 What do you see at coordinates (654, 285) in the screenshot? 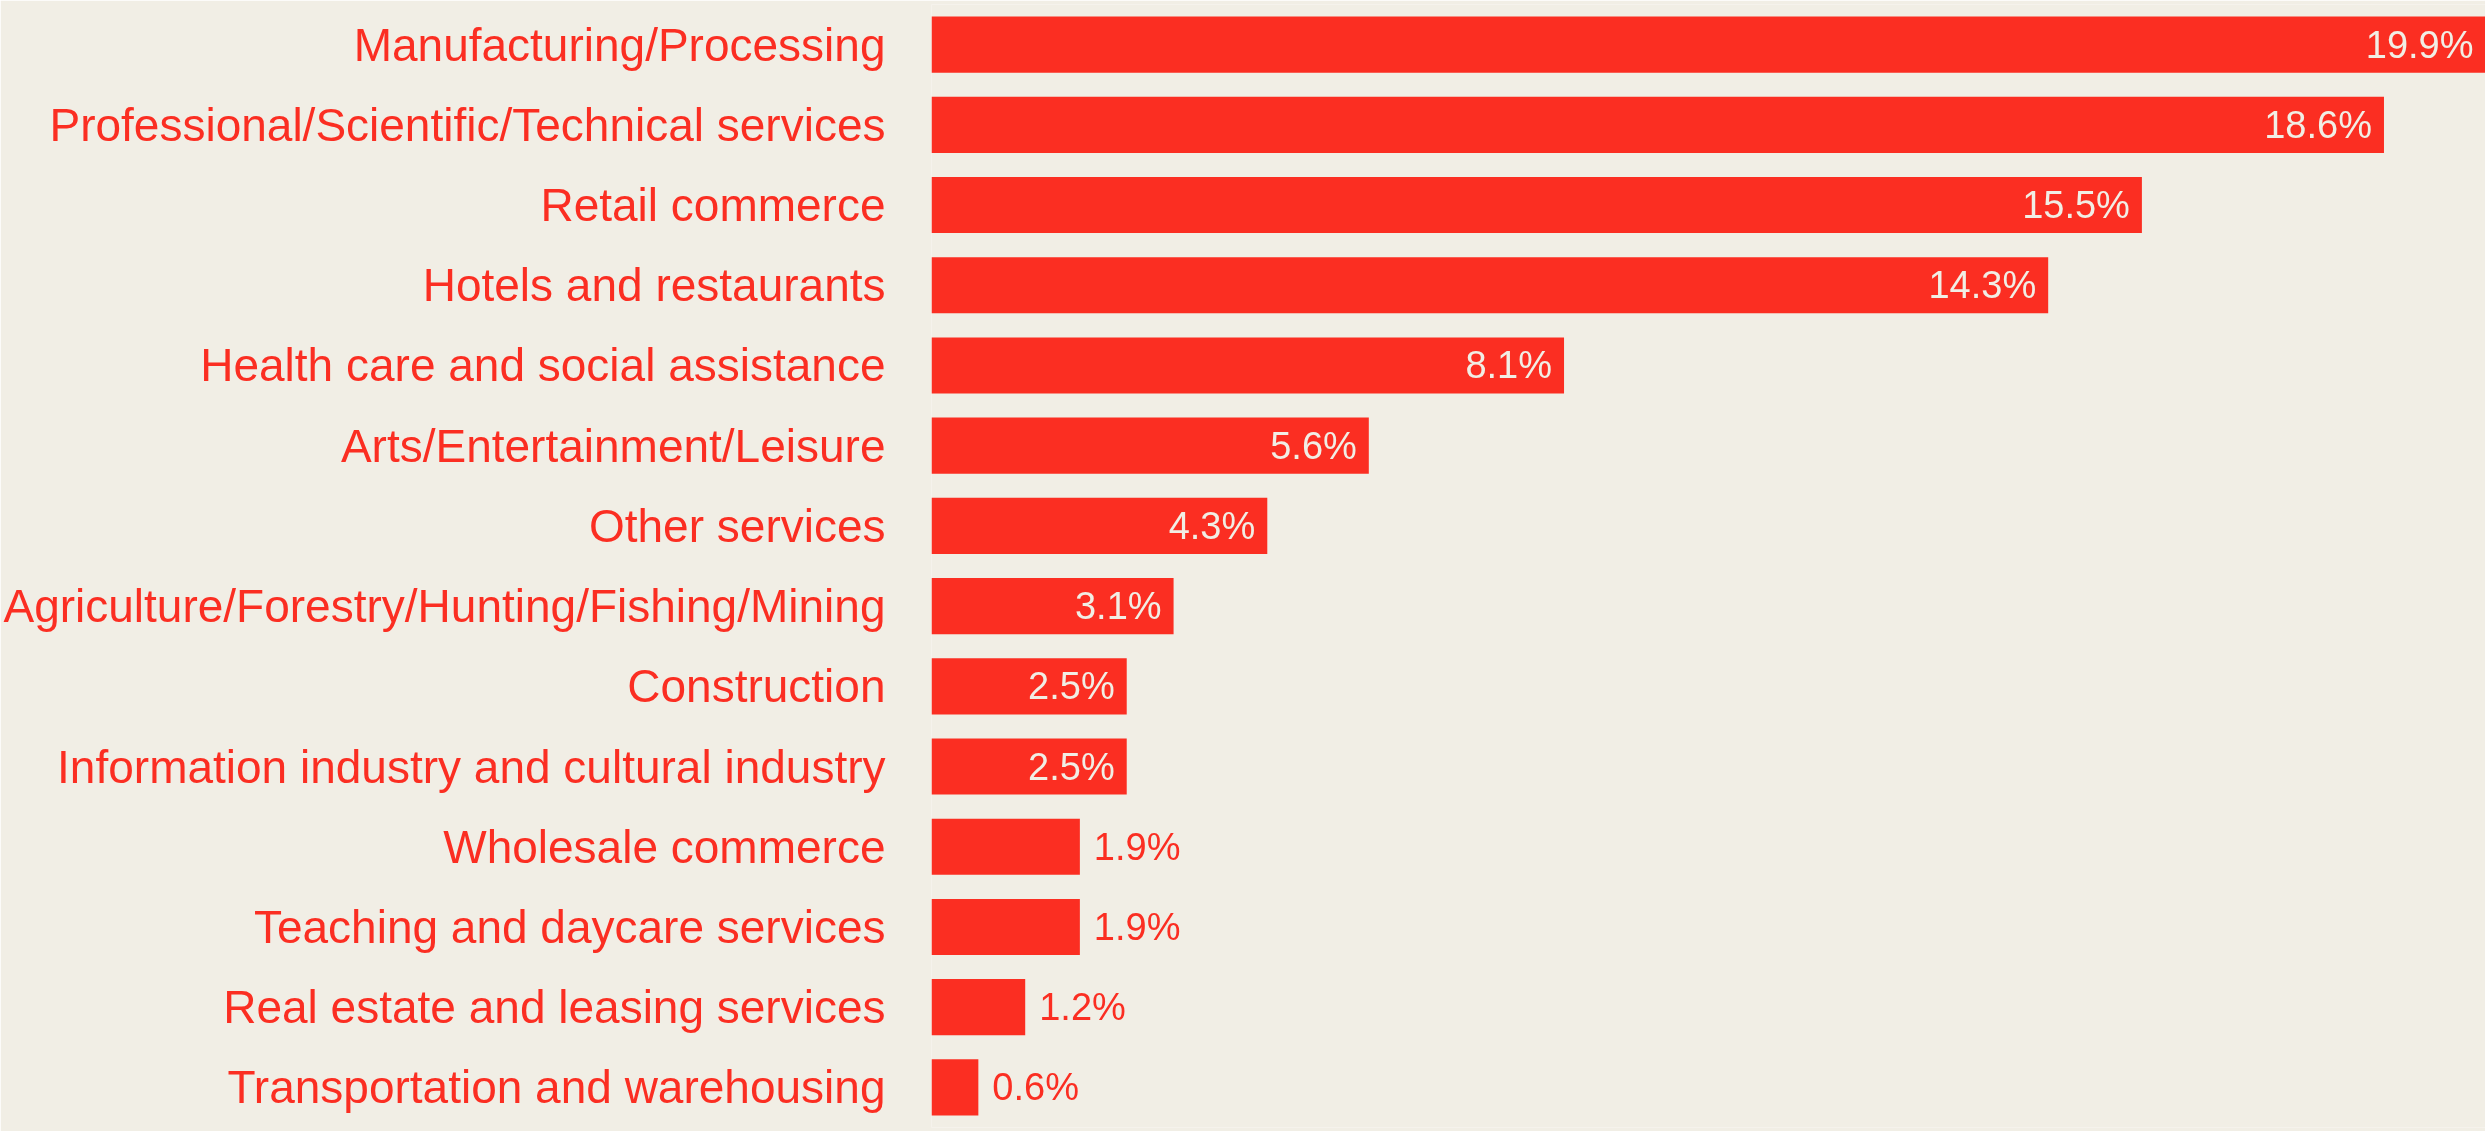
I see `y-tick-label: Hotels and restaurants` at bounding box center [654, 285].